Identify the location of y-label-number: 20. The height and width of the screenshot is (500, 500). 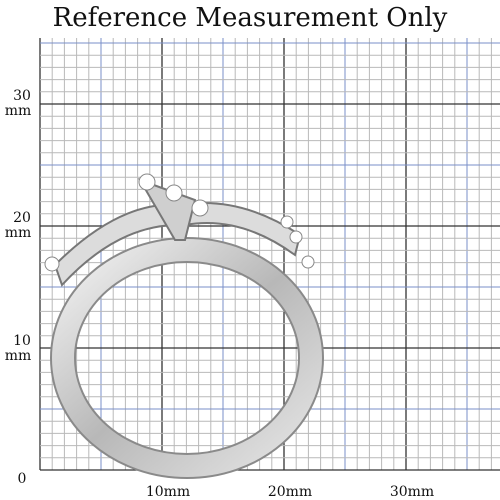
(22, 218).